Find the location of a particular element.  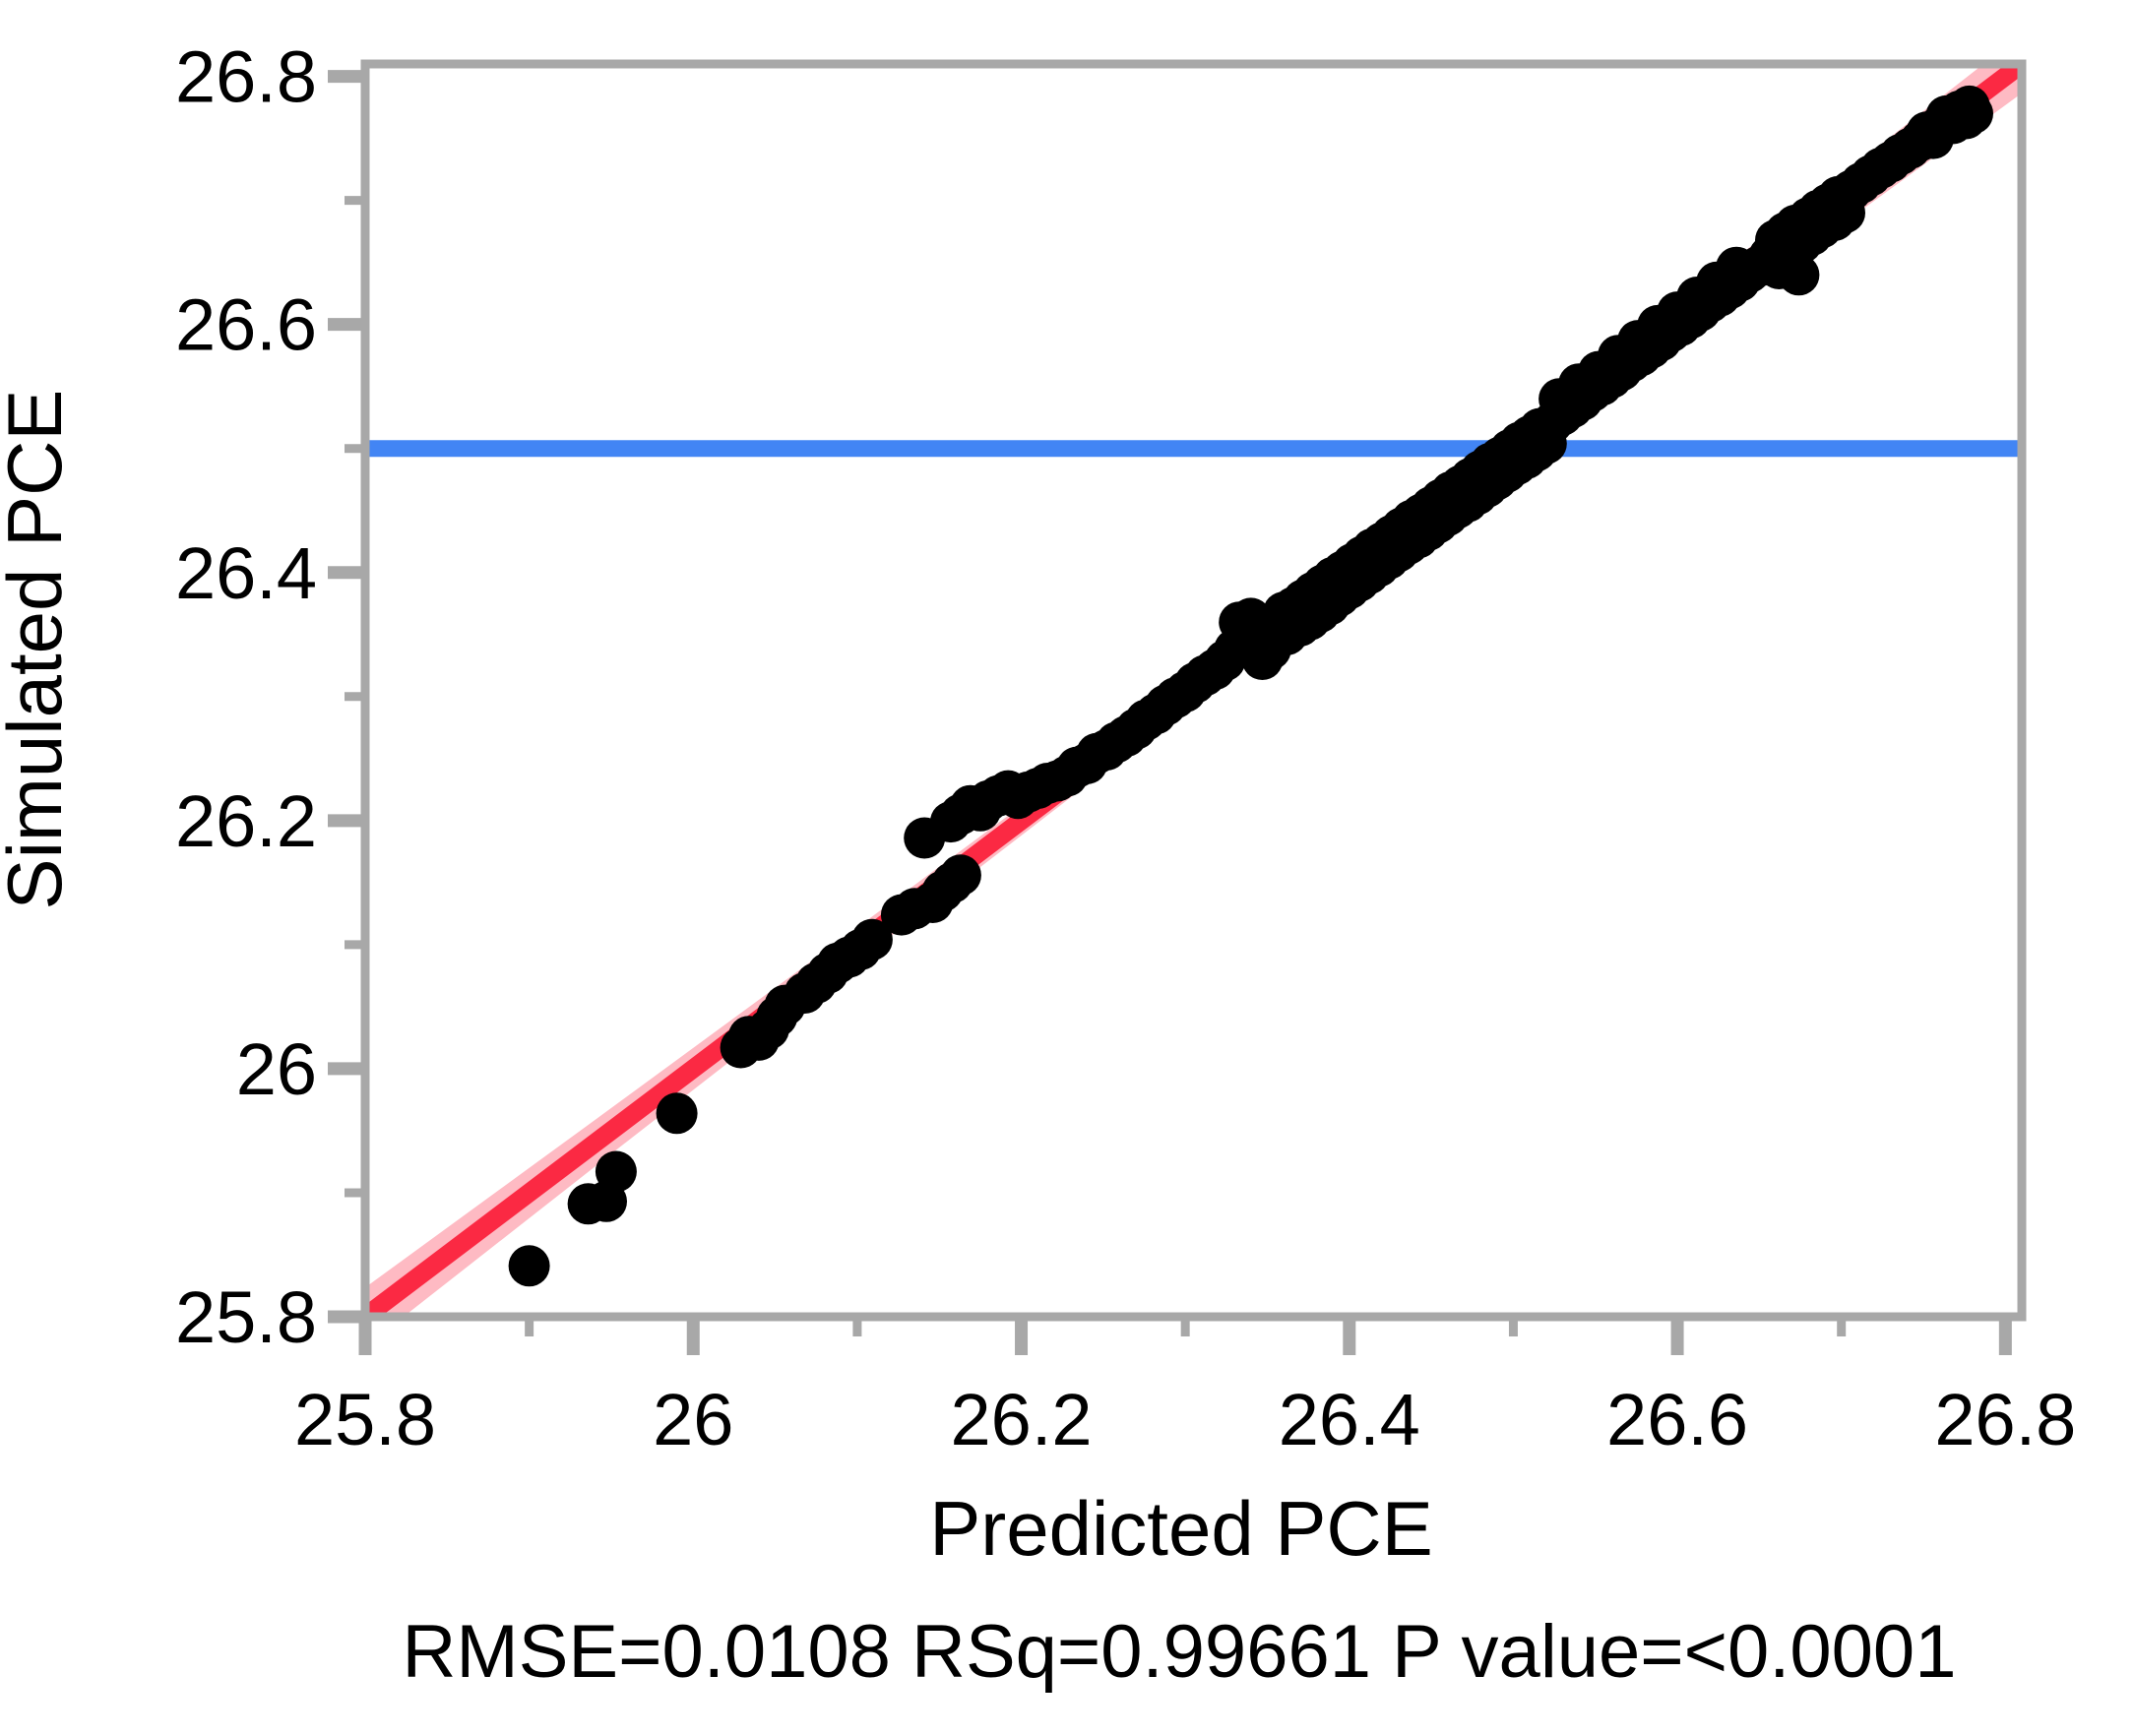

x-tick-label: 26.8 is located at coordinates (2005, 1419).